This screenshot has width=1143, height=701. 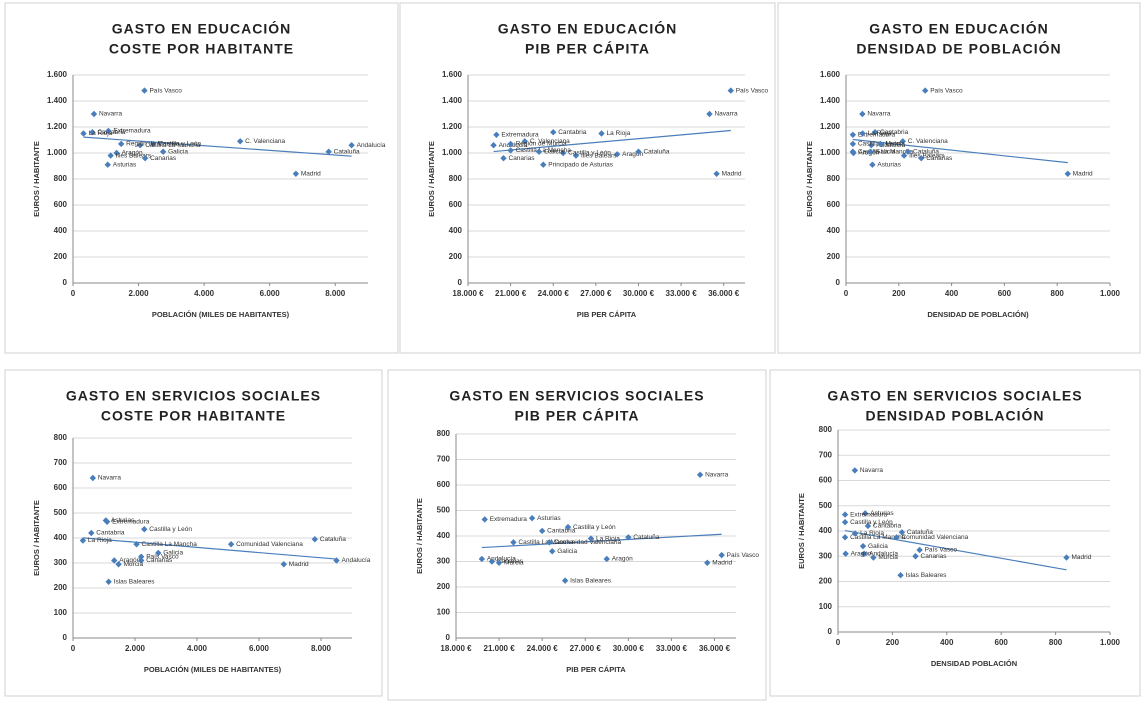 What do you see at coordinates (452, 100) in the screenshot?
I see `y-tick-label: 1.400` at bounding box center [452, 100].